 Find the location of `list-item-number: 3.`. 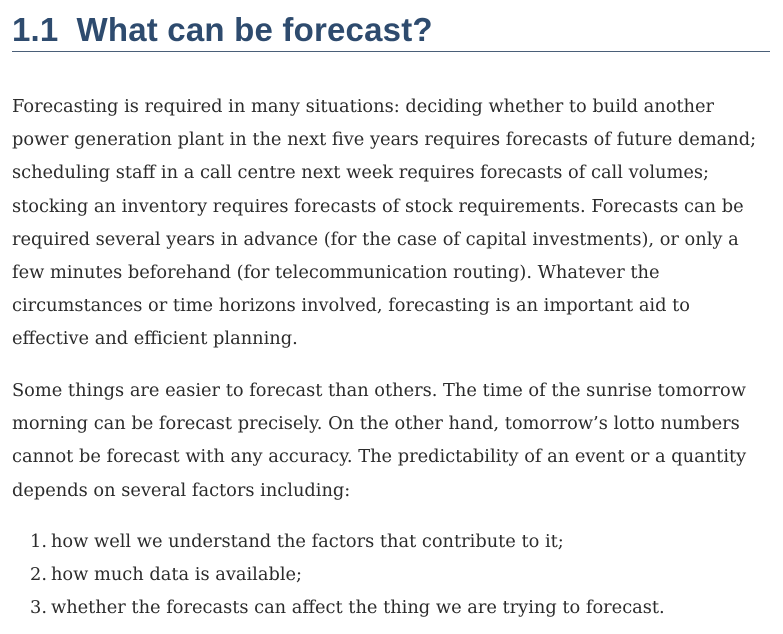

list-item-number: 3. is located at coordinates (38, 608).